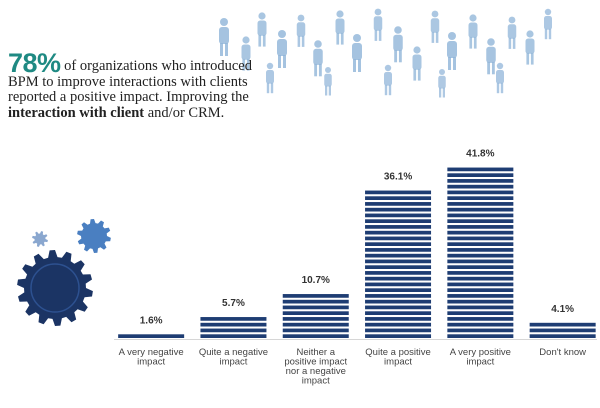 The image size is (600, 408). What do you see at coordinates (151, 320) in the screenshot?
I see `data-label: 1.6%` at bounding box center [151, 320].